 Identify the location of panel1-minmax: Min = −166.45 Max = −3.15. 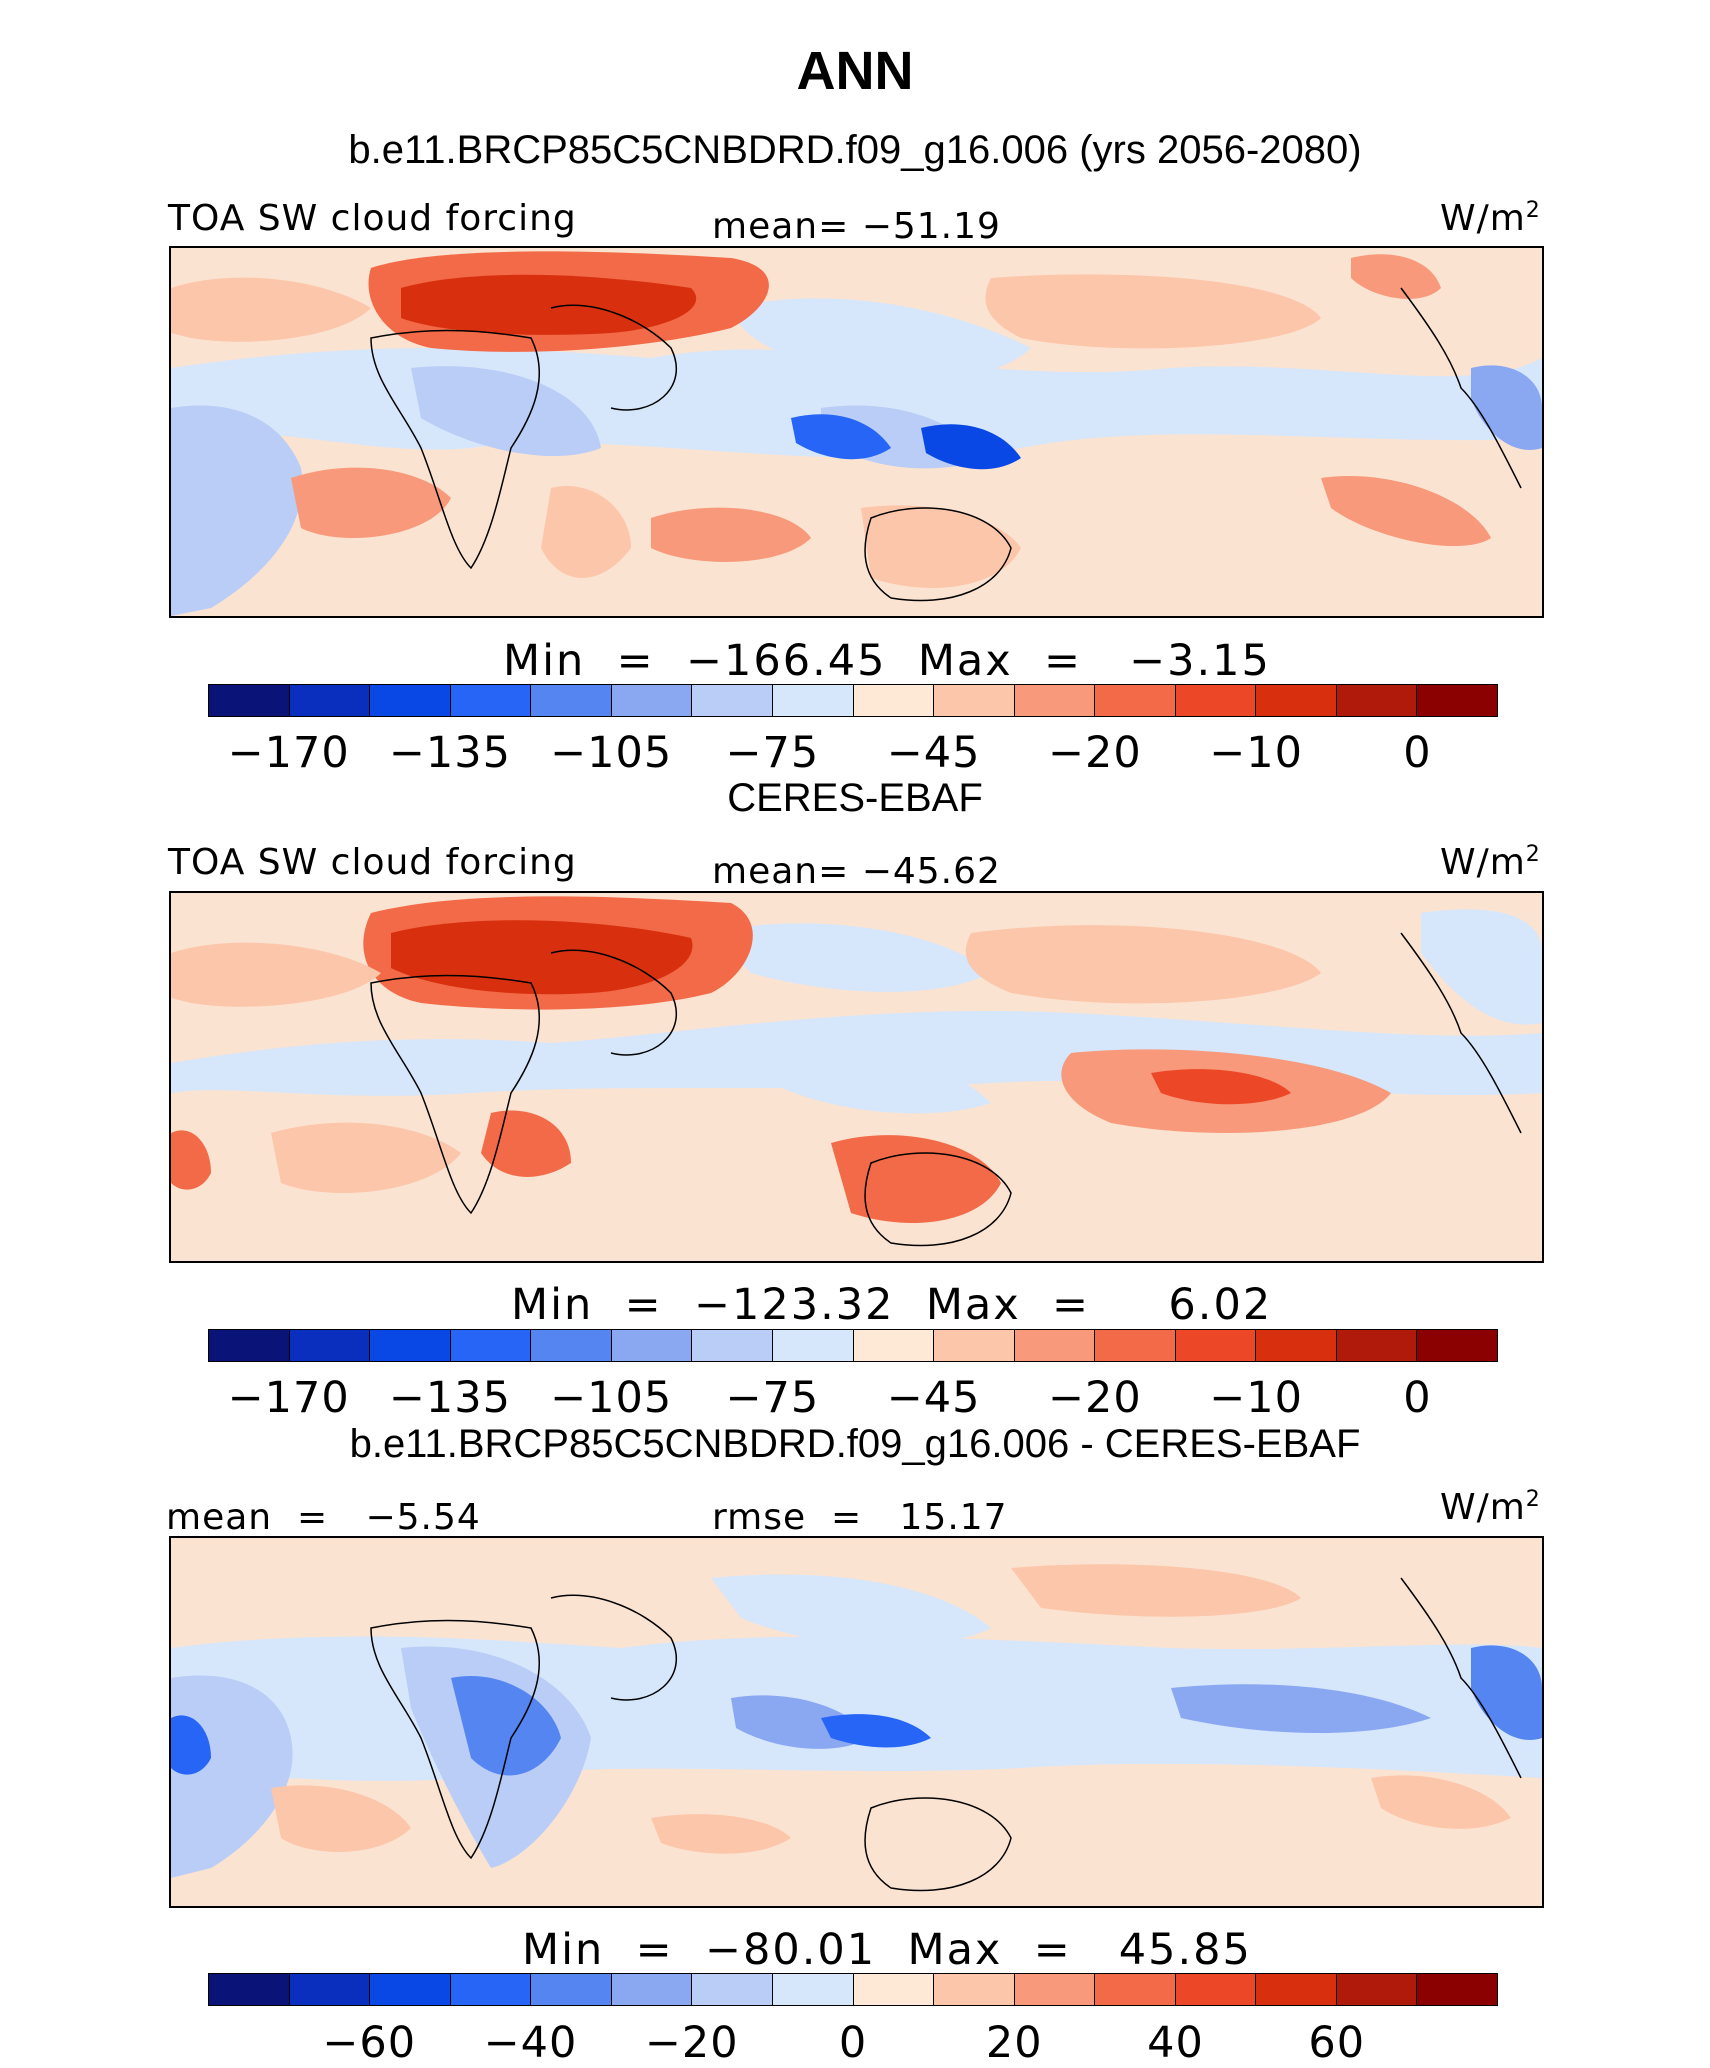
(887, 661).